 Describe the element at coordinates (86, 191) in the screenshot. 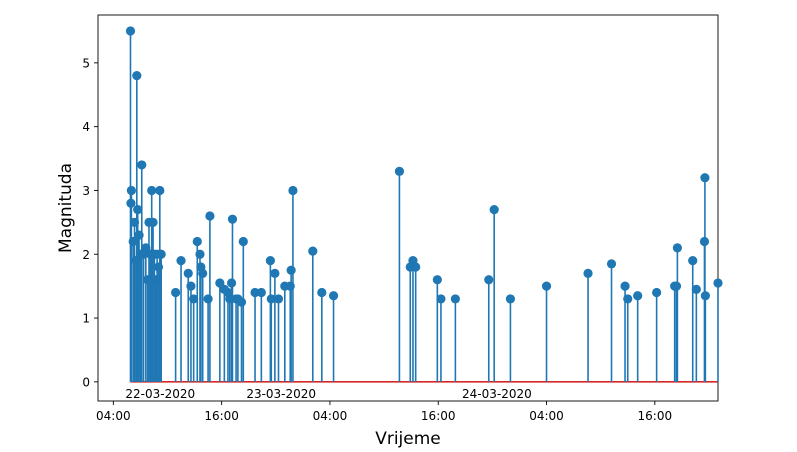

I see `y-tick-label: 3` at that location.